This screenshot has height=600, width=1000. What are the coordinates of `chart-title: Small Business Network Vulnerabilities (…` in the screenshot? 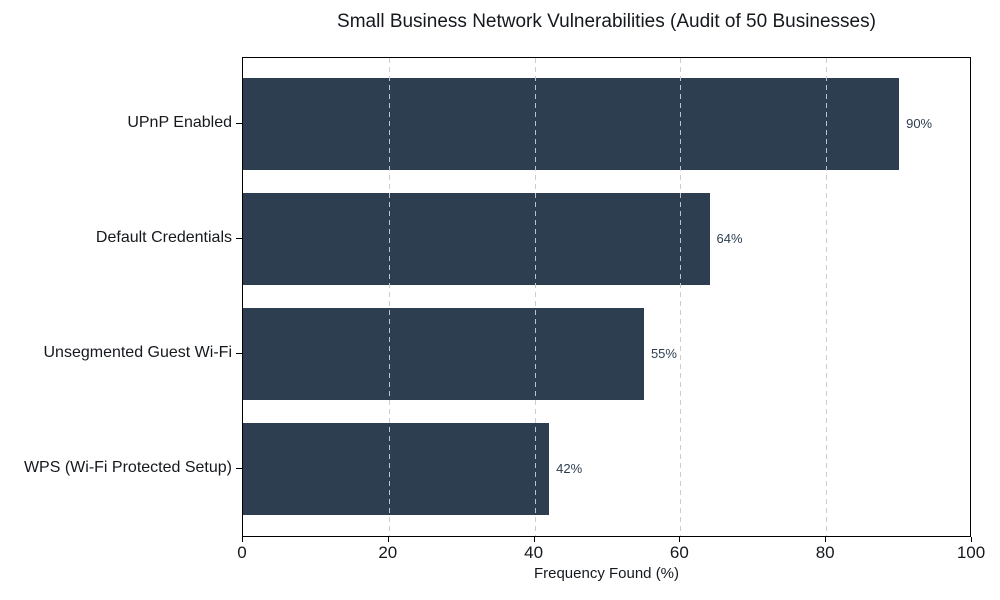 It's located at (606, 21).